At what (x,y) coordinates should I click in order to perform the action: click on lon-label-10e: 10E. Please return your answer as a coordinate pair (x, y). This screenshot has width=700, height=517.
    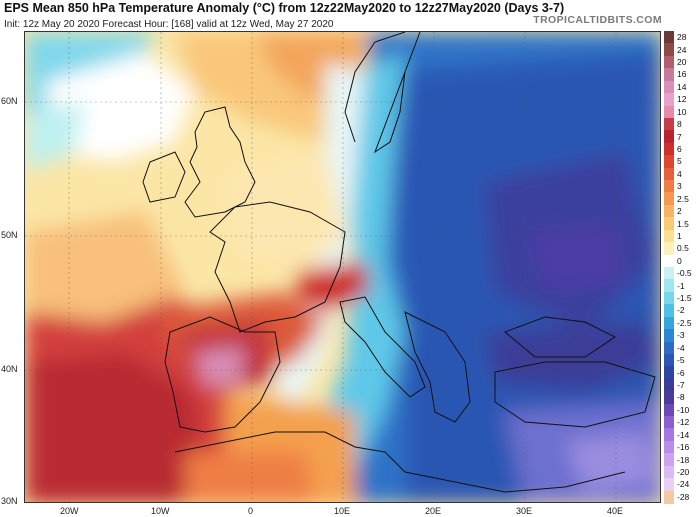
    Looking at the image, I should click on (342, 511).